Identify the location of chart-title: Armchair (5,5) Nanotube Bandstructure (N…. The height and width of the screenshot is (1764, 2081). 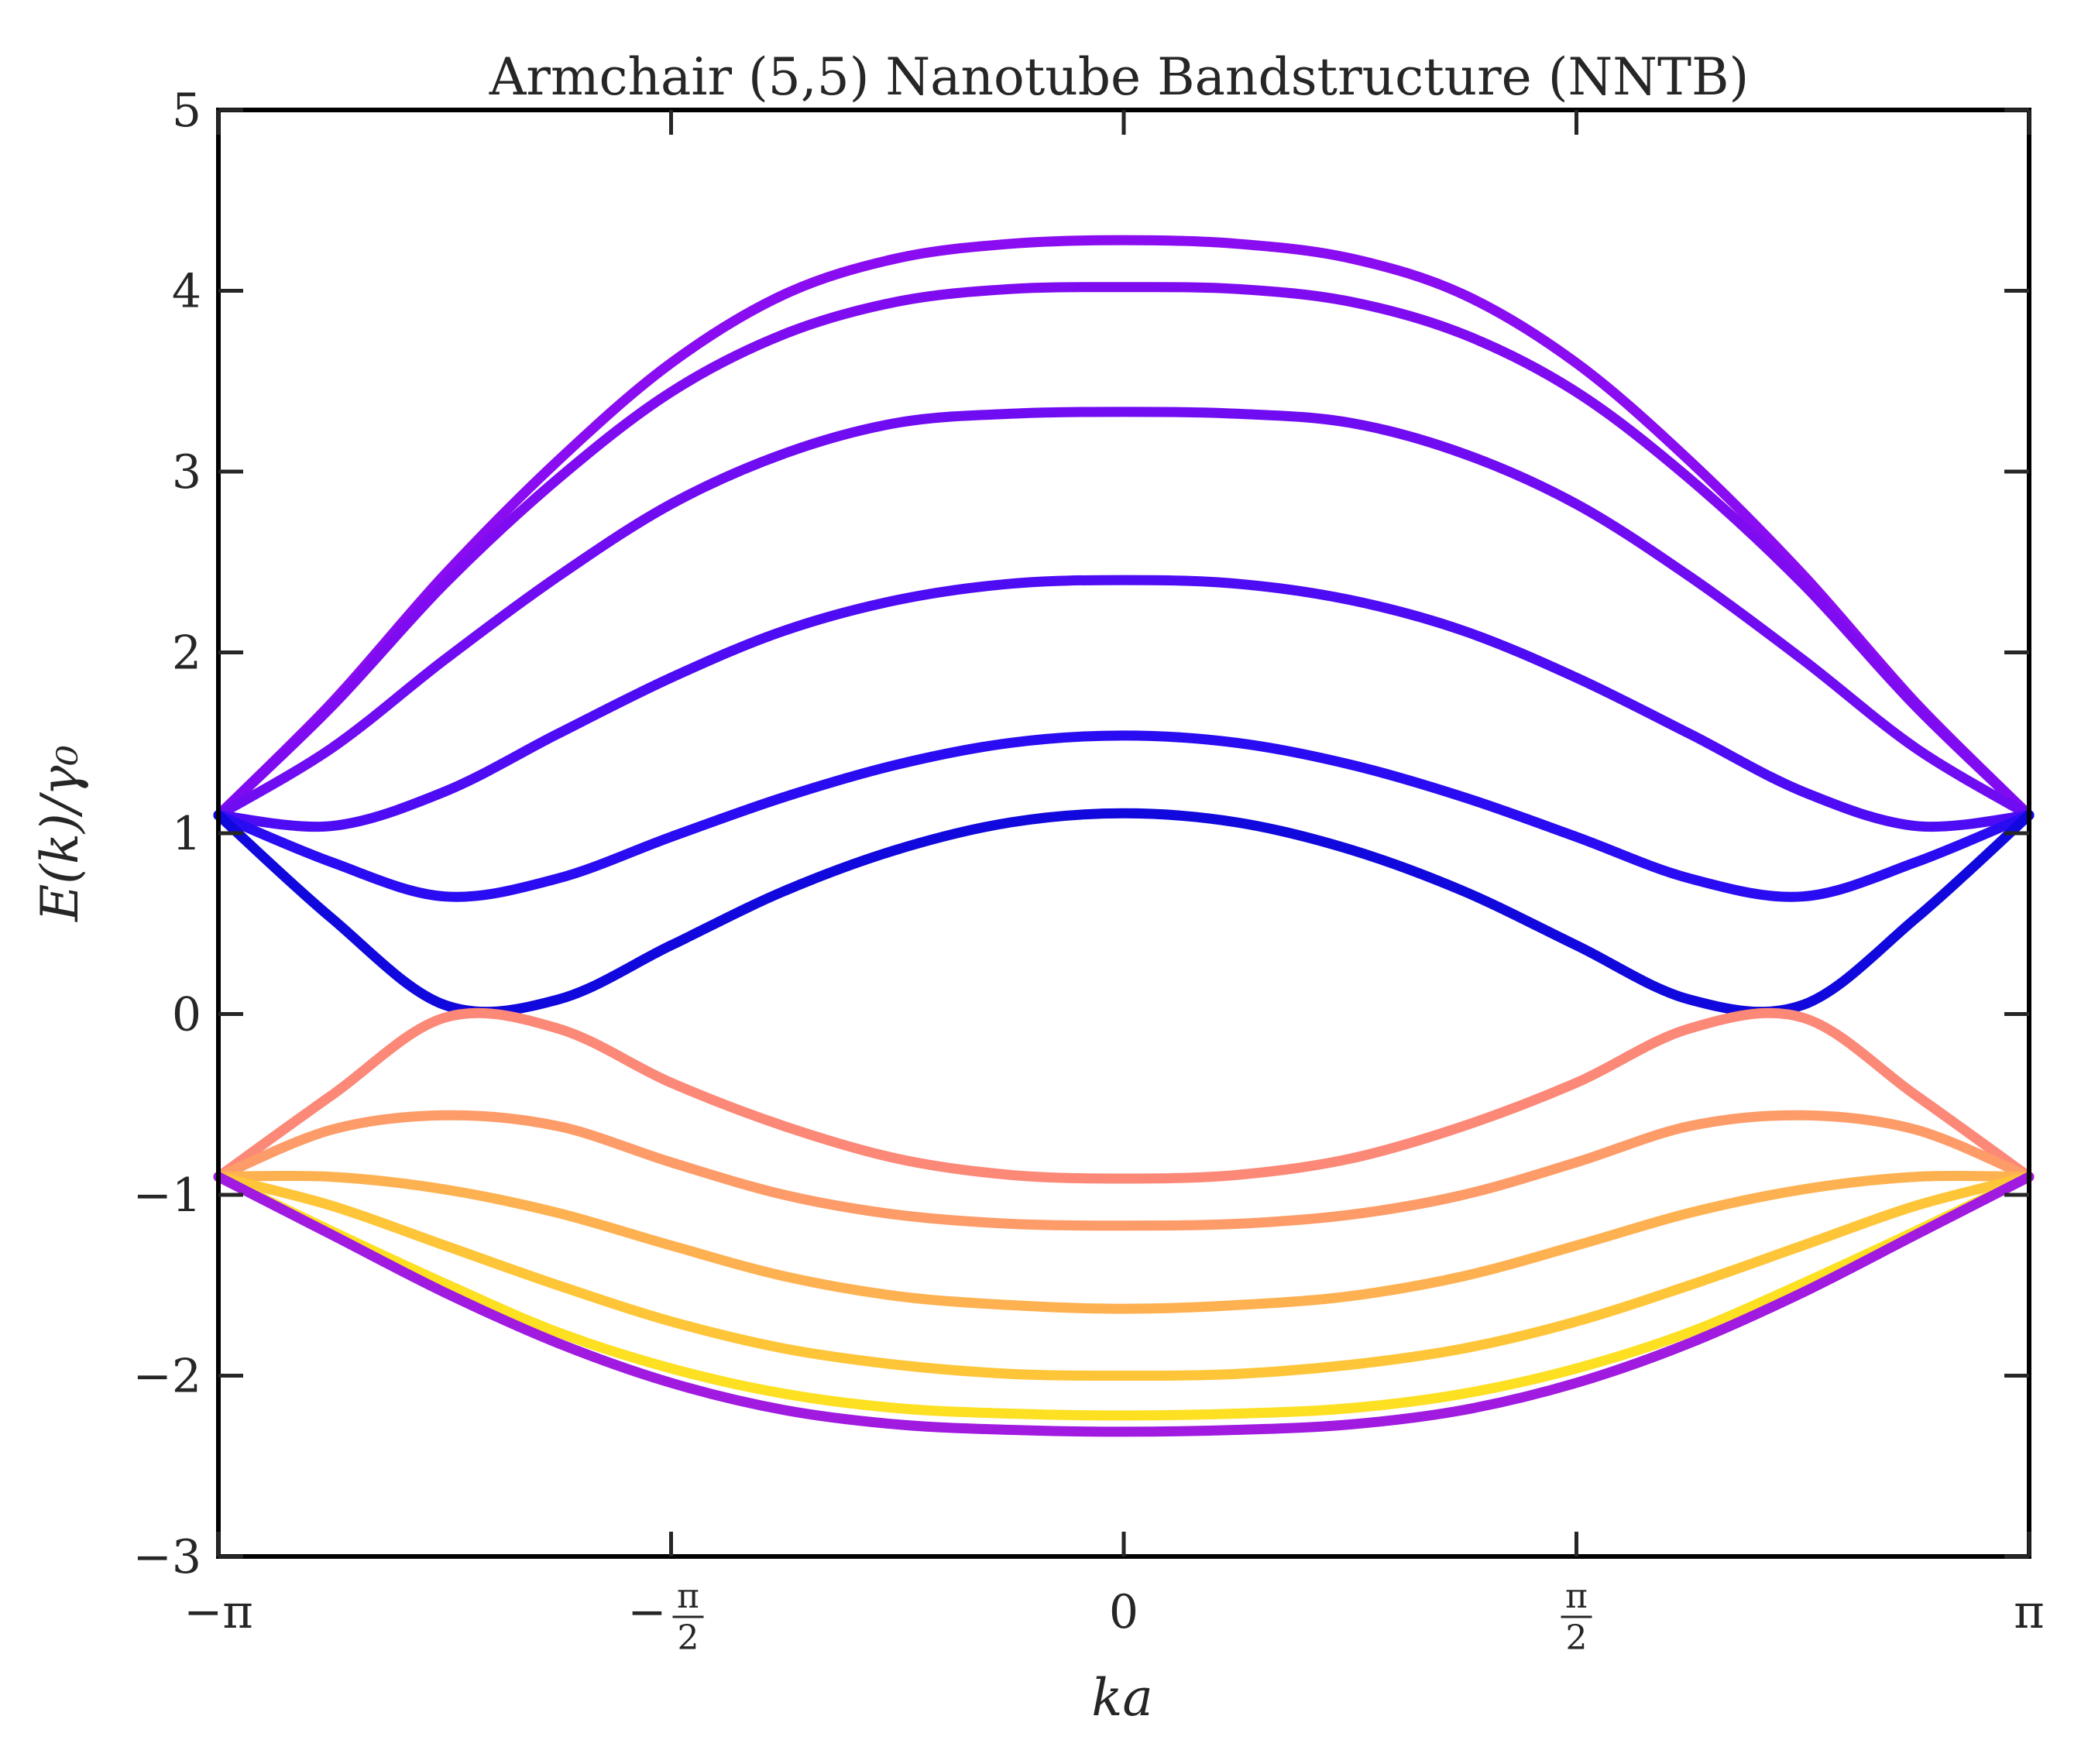
(1119, 77).